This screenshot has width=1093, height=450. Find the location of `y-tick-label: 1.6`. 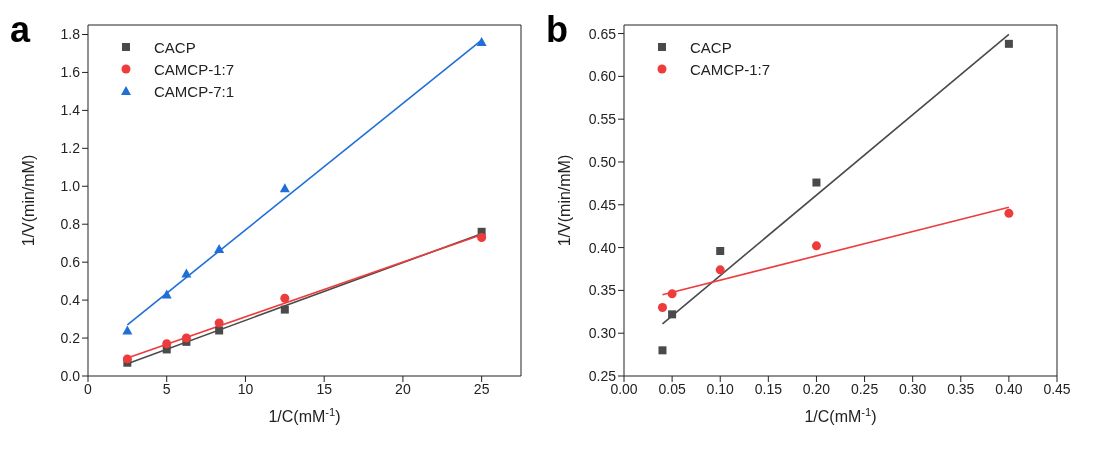

y-tick-label: 1.6 is located at coordinates (70, 72).